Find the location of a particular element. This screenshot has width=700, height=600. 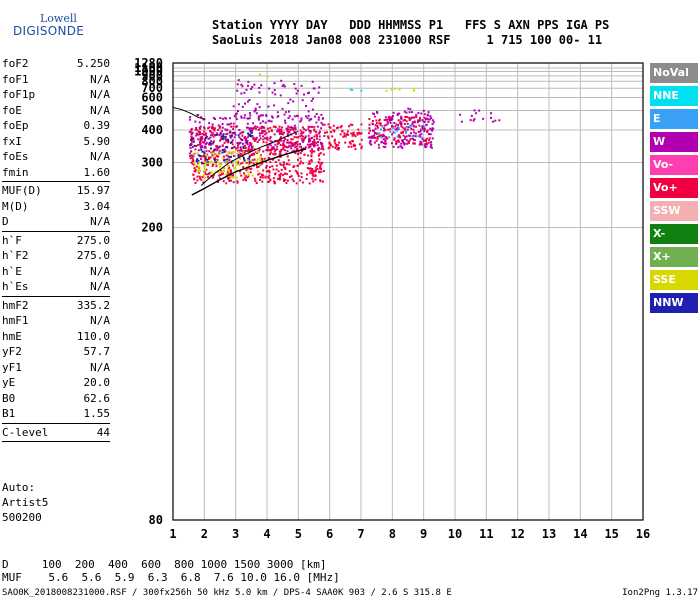

x-tick-label: 14 is located at coordinates (580, 534).